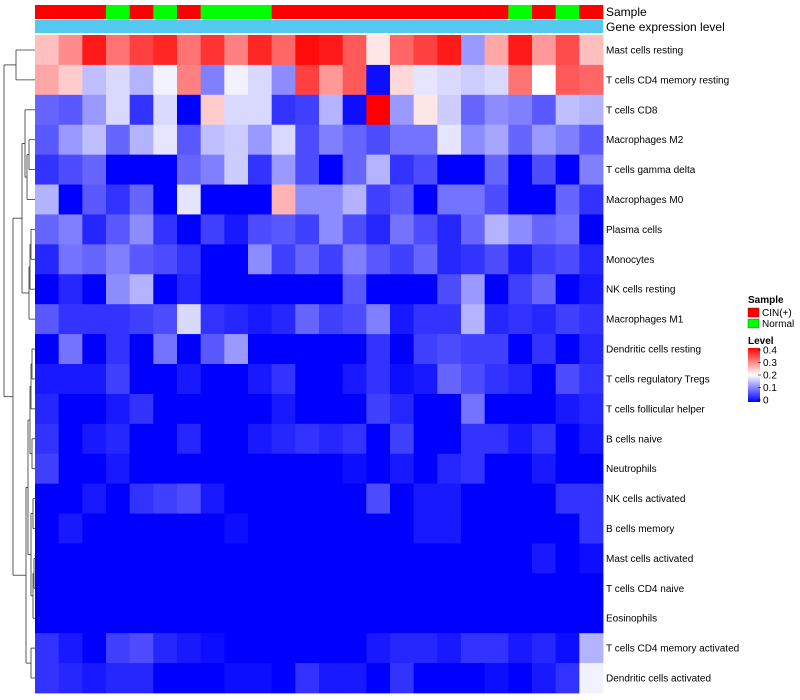 The height and width of the screenshot is (700, 800). I want to click on row-dendrogram, so click(19, 364).